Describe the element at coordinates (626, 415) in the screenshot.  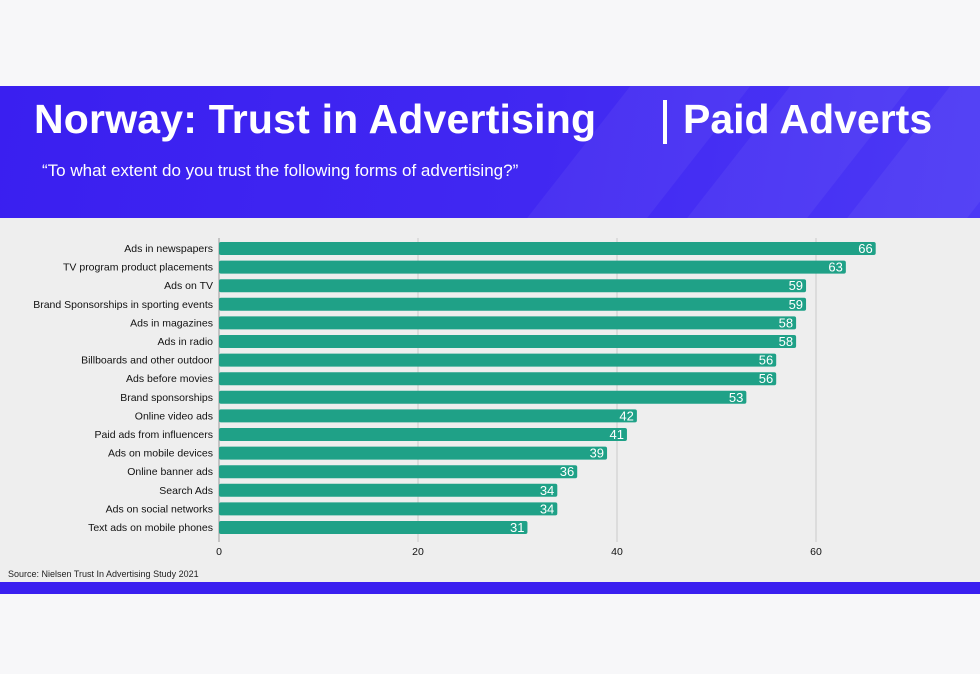
I see `bar-value-label: 42` at that location.